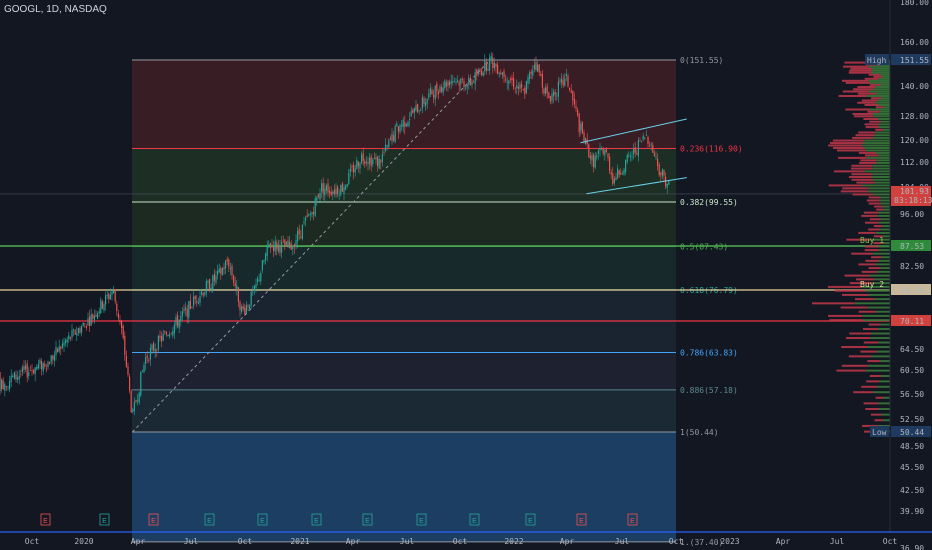  Describe the element at coordinates (912, 246) in the screenshot. I see `buy1-price-value: 87.53` at that location.